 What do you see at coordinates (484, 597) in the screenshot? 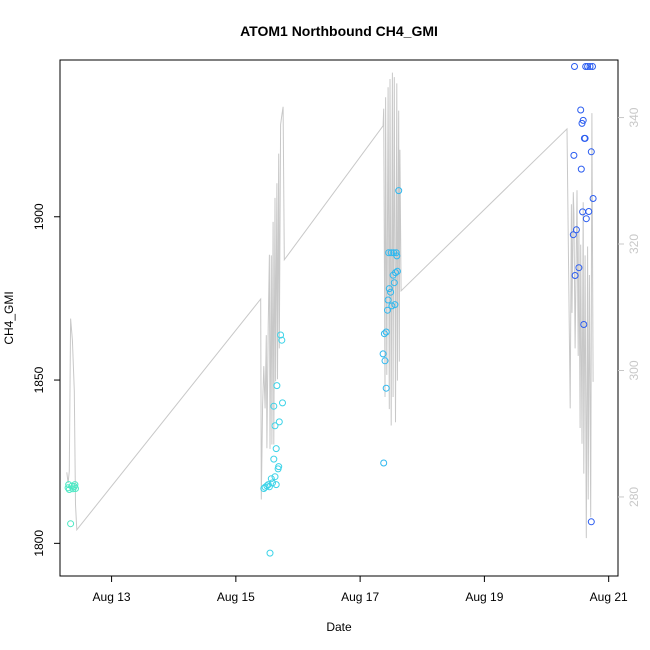
I see `x-tick-label: Aug 19` at bounding box center [484, 597].